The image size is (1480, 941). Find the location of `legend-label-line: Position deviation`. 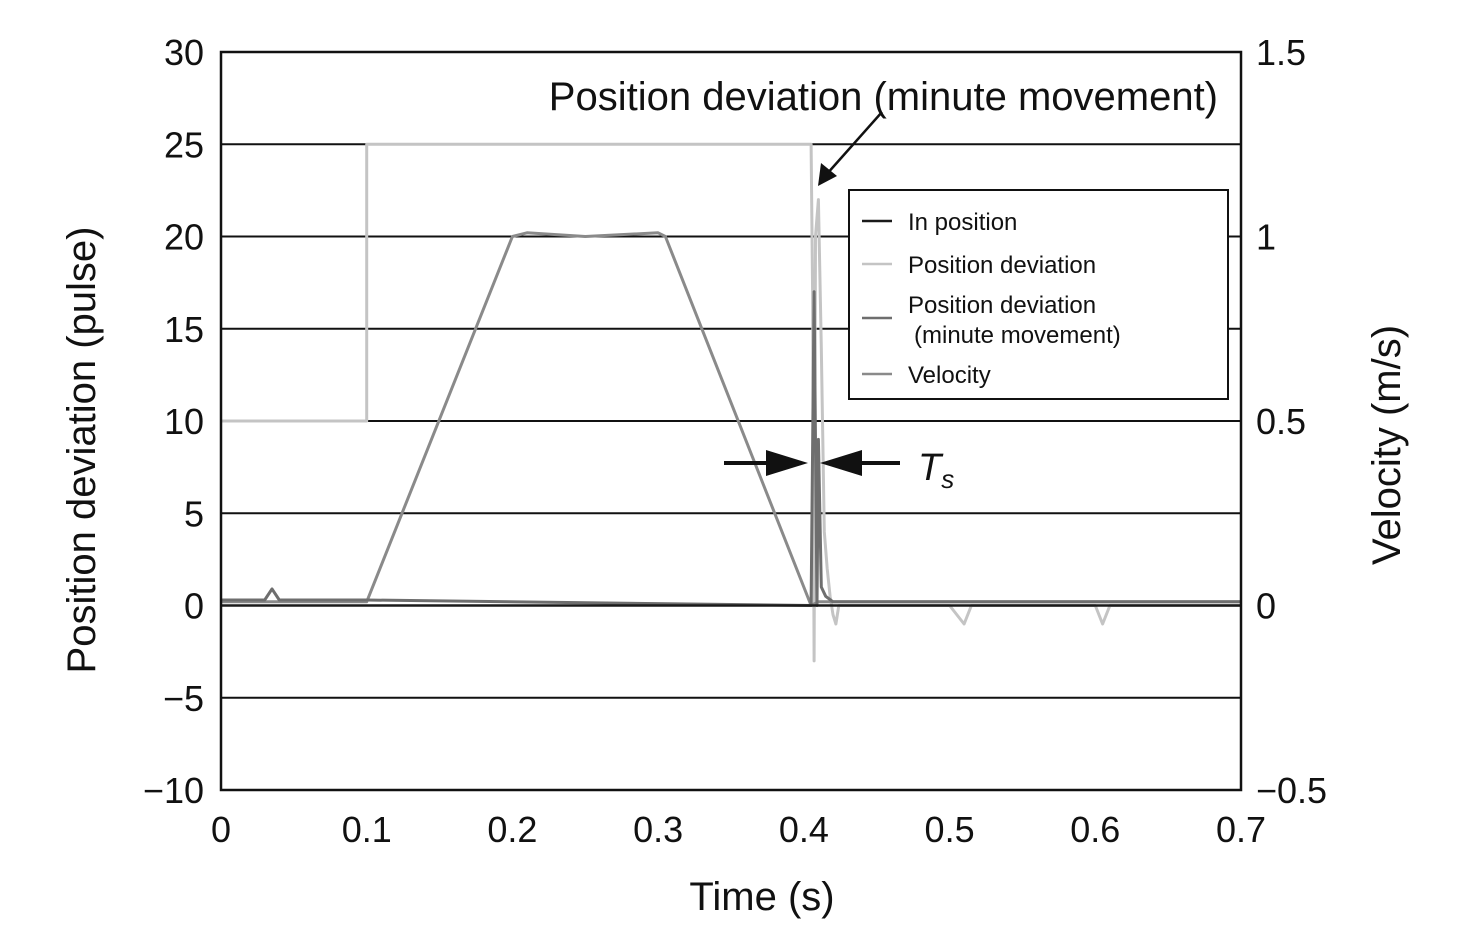

legend-label-line: Position deviation is located at coordinates (1002, 305).